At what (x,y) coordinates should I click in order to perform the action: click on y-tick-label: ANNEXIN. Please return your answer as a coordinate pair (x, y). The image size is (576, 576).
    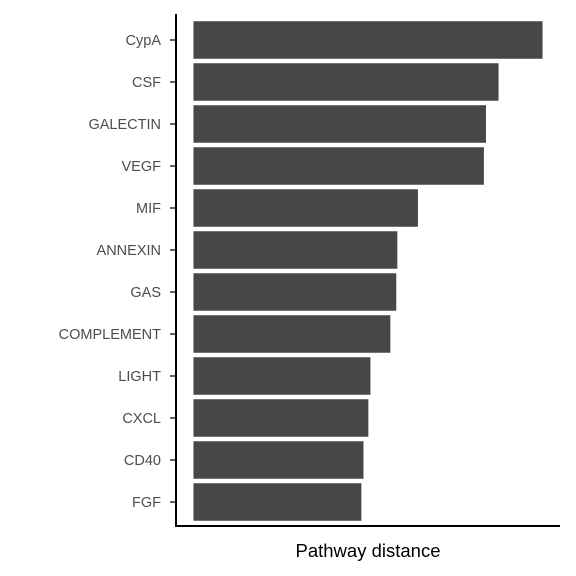
    Looking at the image, I should click on (129, 251).